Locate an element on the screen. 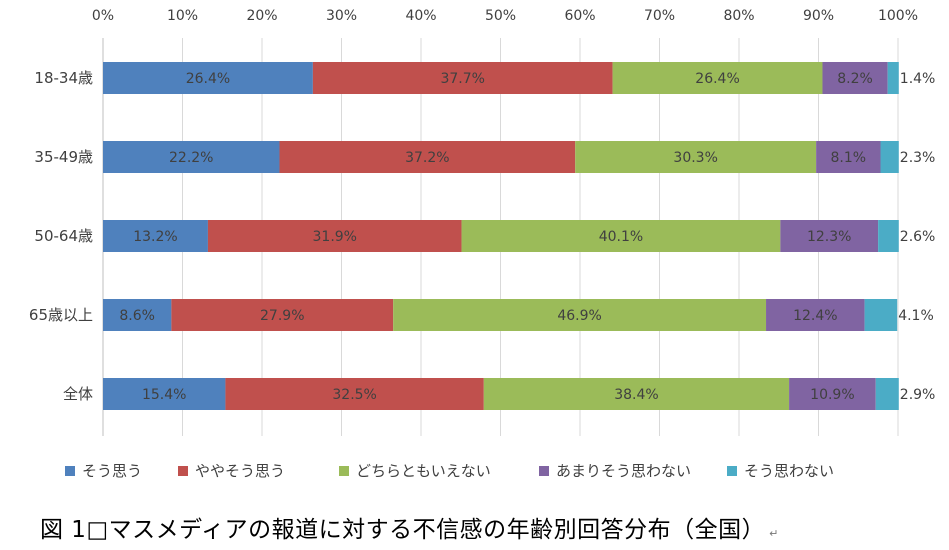  data-label: 2.9% is located at coordinates (918, 395).